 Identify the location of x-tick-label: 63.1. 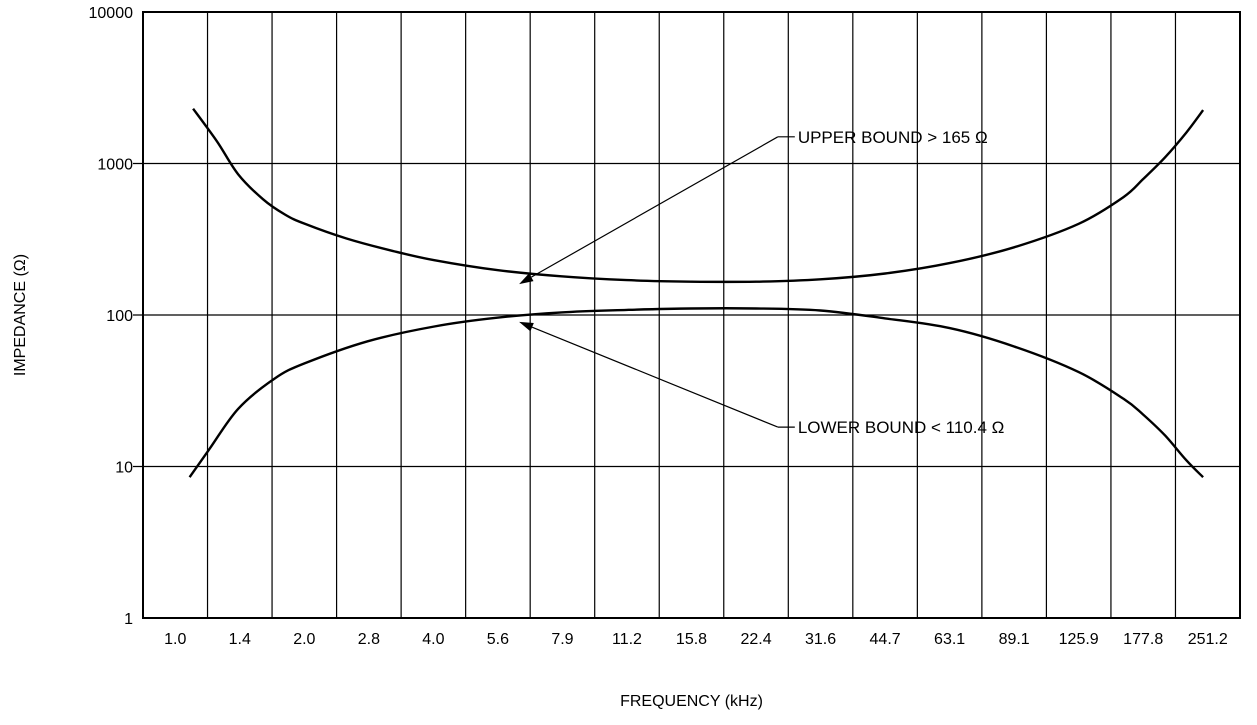
(949, 639).